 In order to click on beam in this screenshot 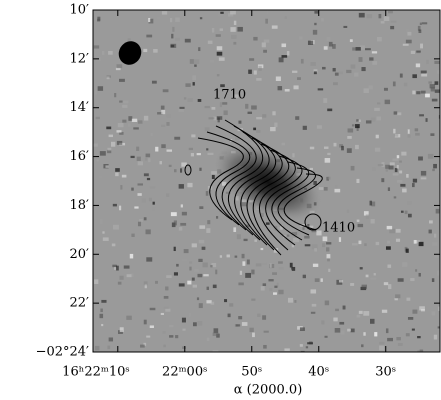, I will do `click(130, 53)`.